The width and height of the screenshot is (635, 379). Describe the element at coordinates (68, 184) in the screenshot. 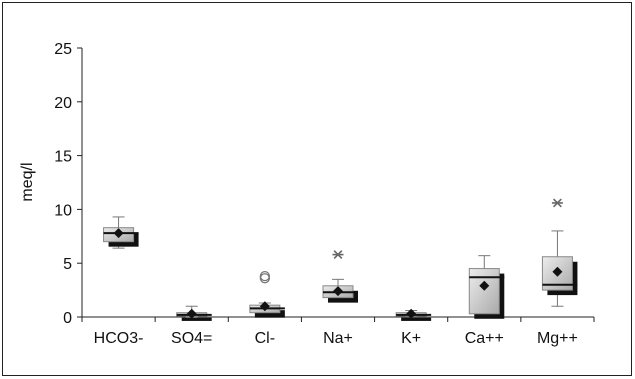

I see `y-ticks: 0 5 10 15 20 25` at that location.